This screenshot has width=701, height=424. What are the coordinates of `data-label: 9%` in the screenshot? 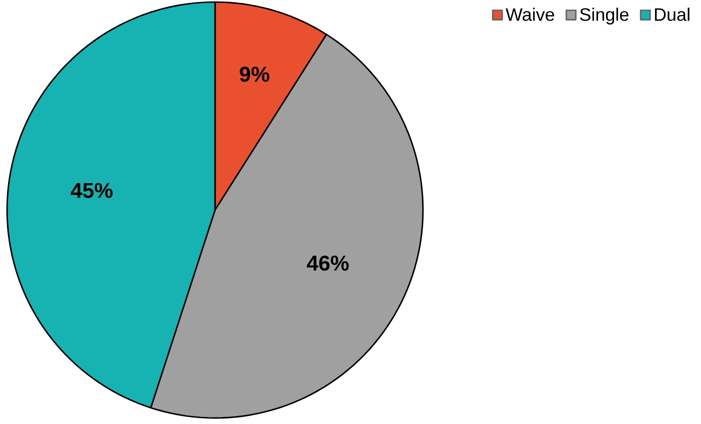 It's located at (255, 74).